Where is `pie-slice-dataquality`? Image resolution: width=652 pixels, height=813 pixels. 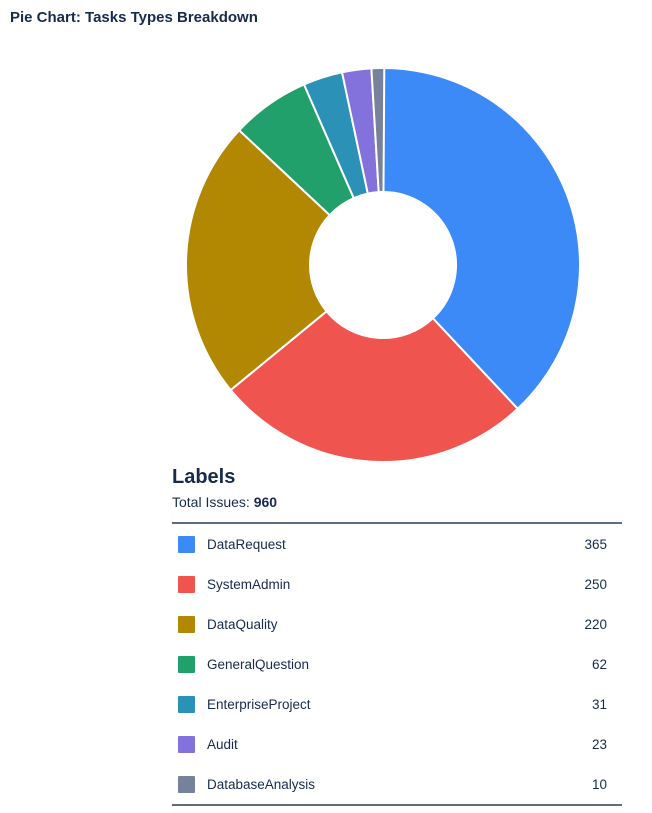 pie-slice-dataquality is located at coordinates (258, 260).